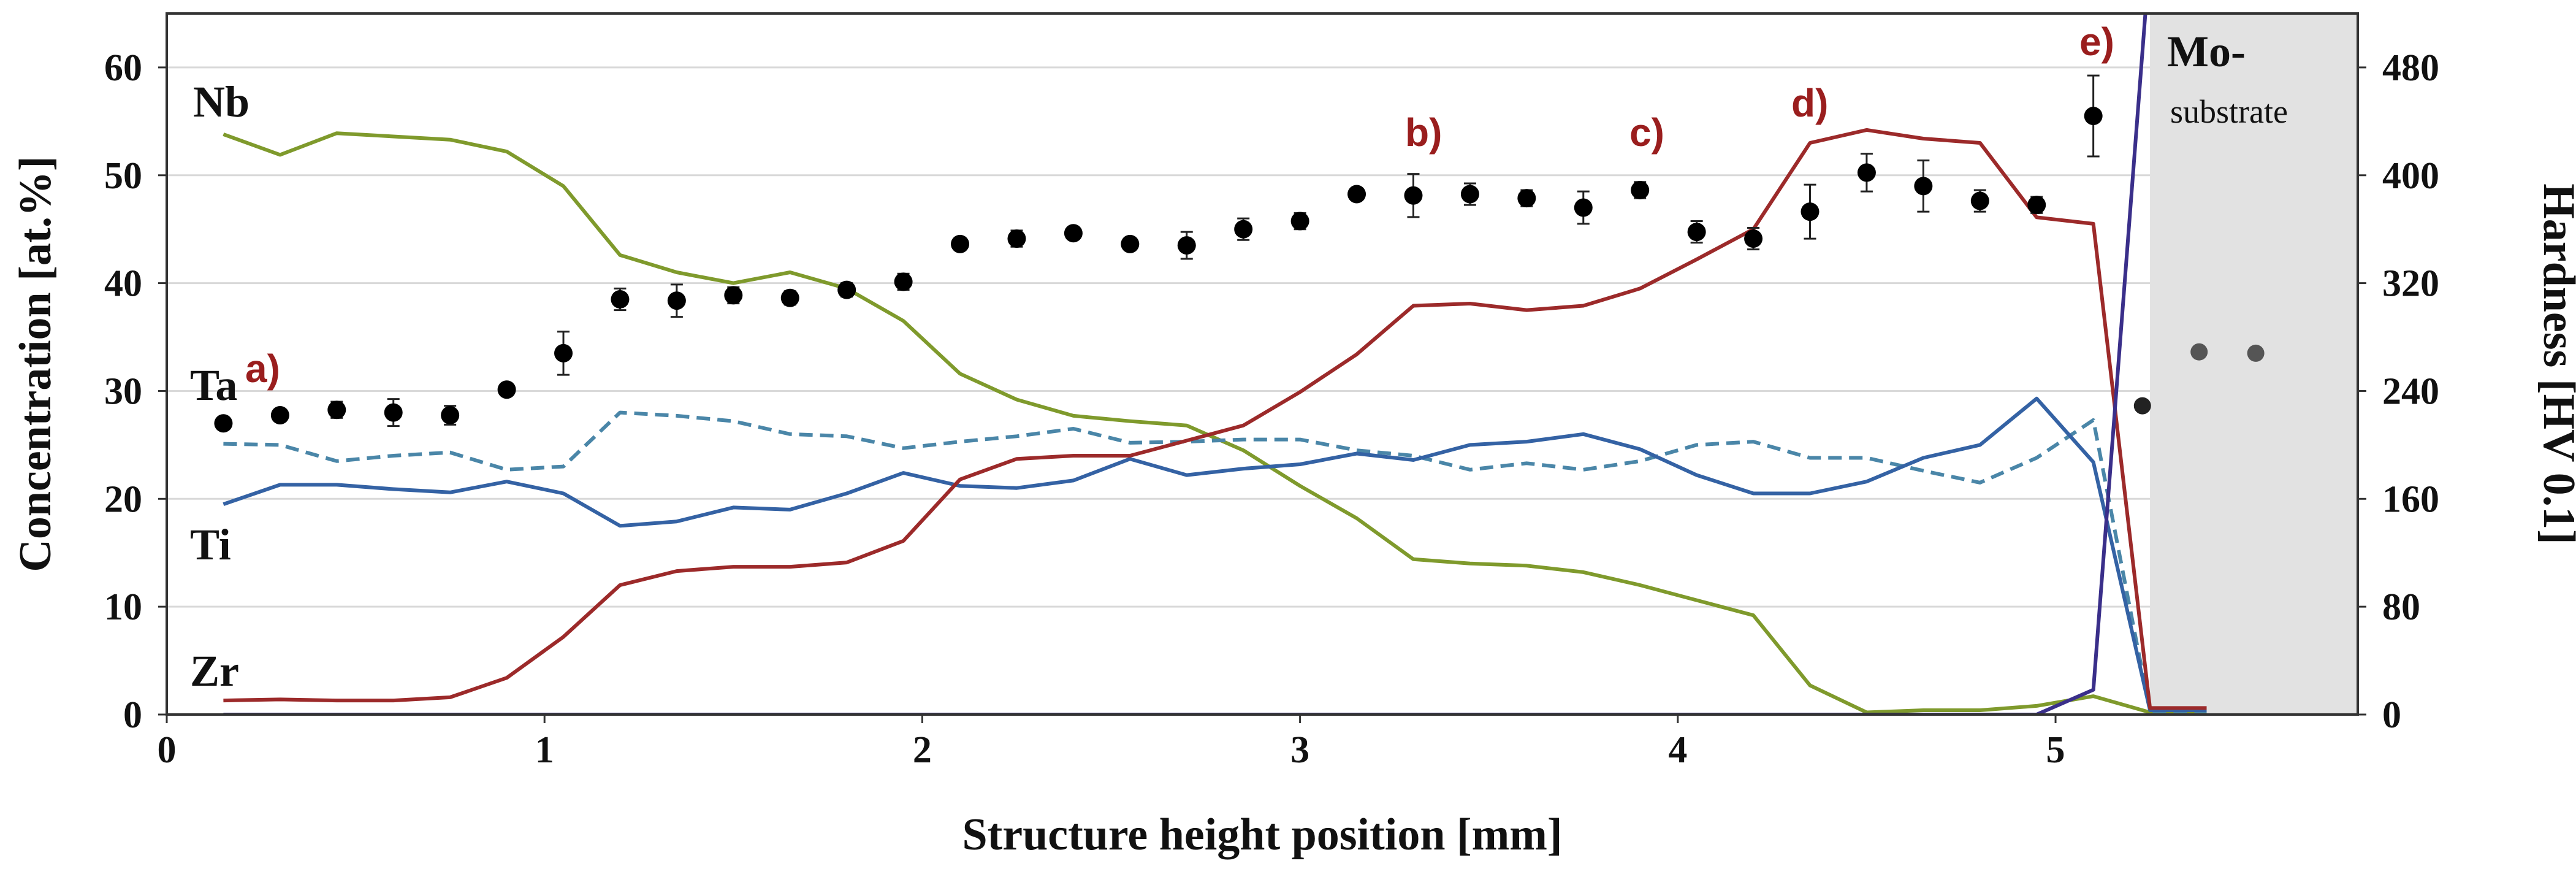 The image size is (2576, 874). Describe the element at coordinates (2206, 51) in the screenshot. I see `substrate-label: Mo-` at that location.